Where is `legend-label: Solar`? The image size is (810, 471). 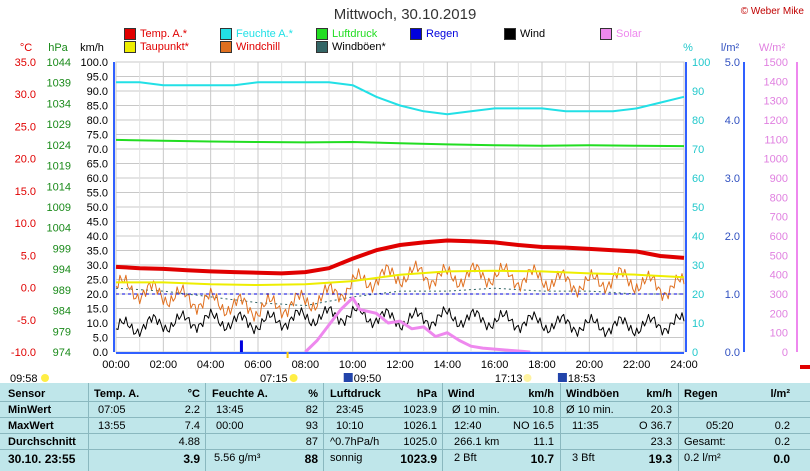 legend-label: Solar is located at coordinates (629, 34).